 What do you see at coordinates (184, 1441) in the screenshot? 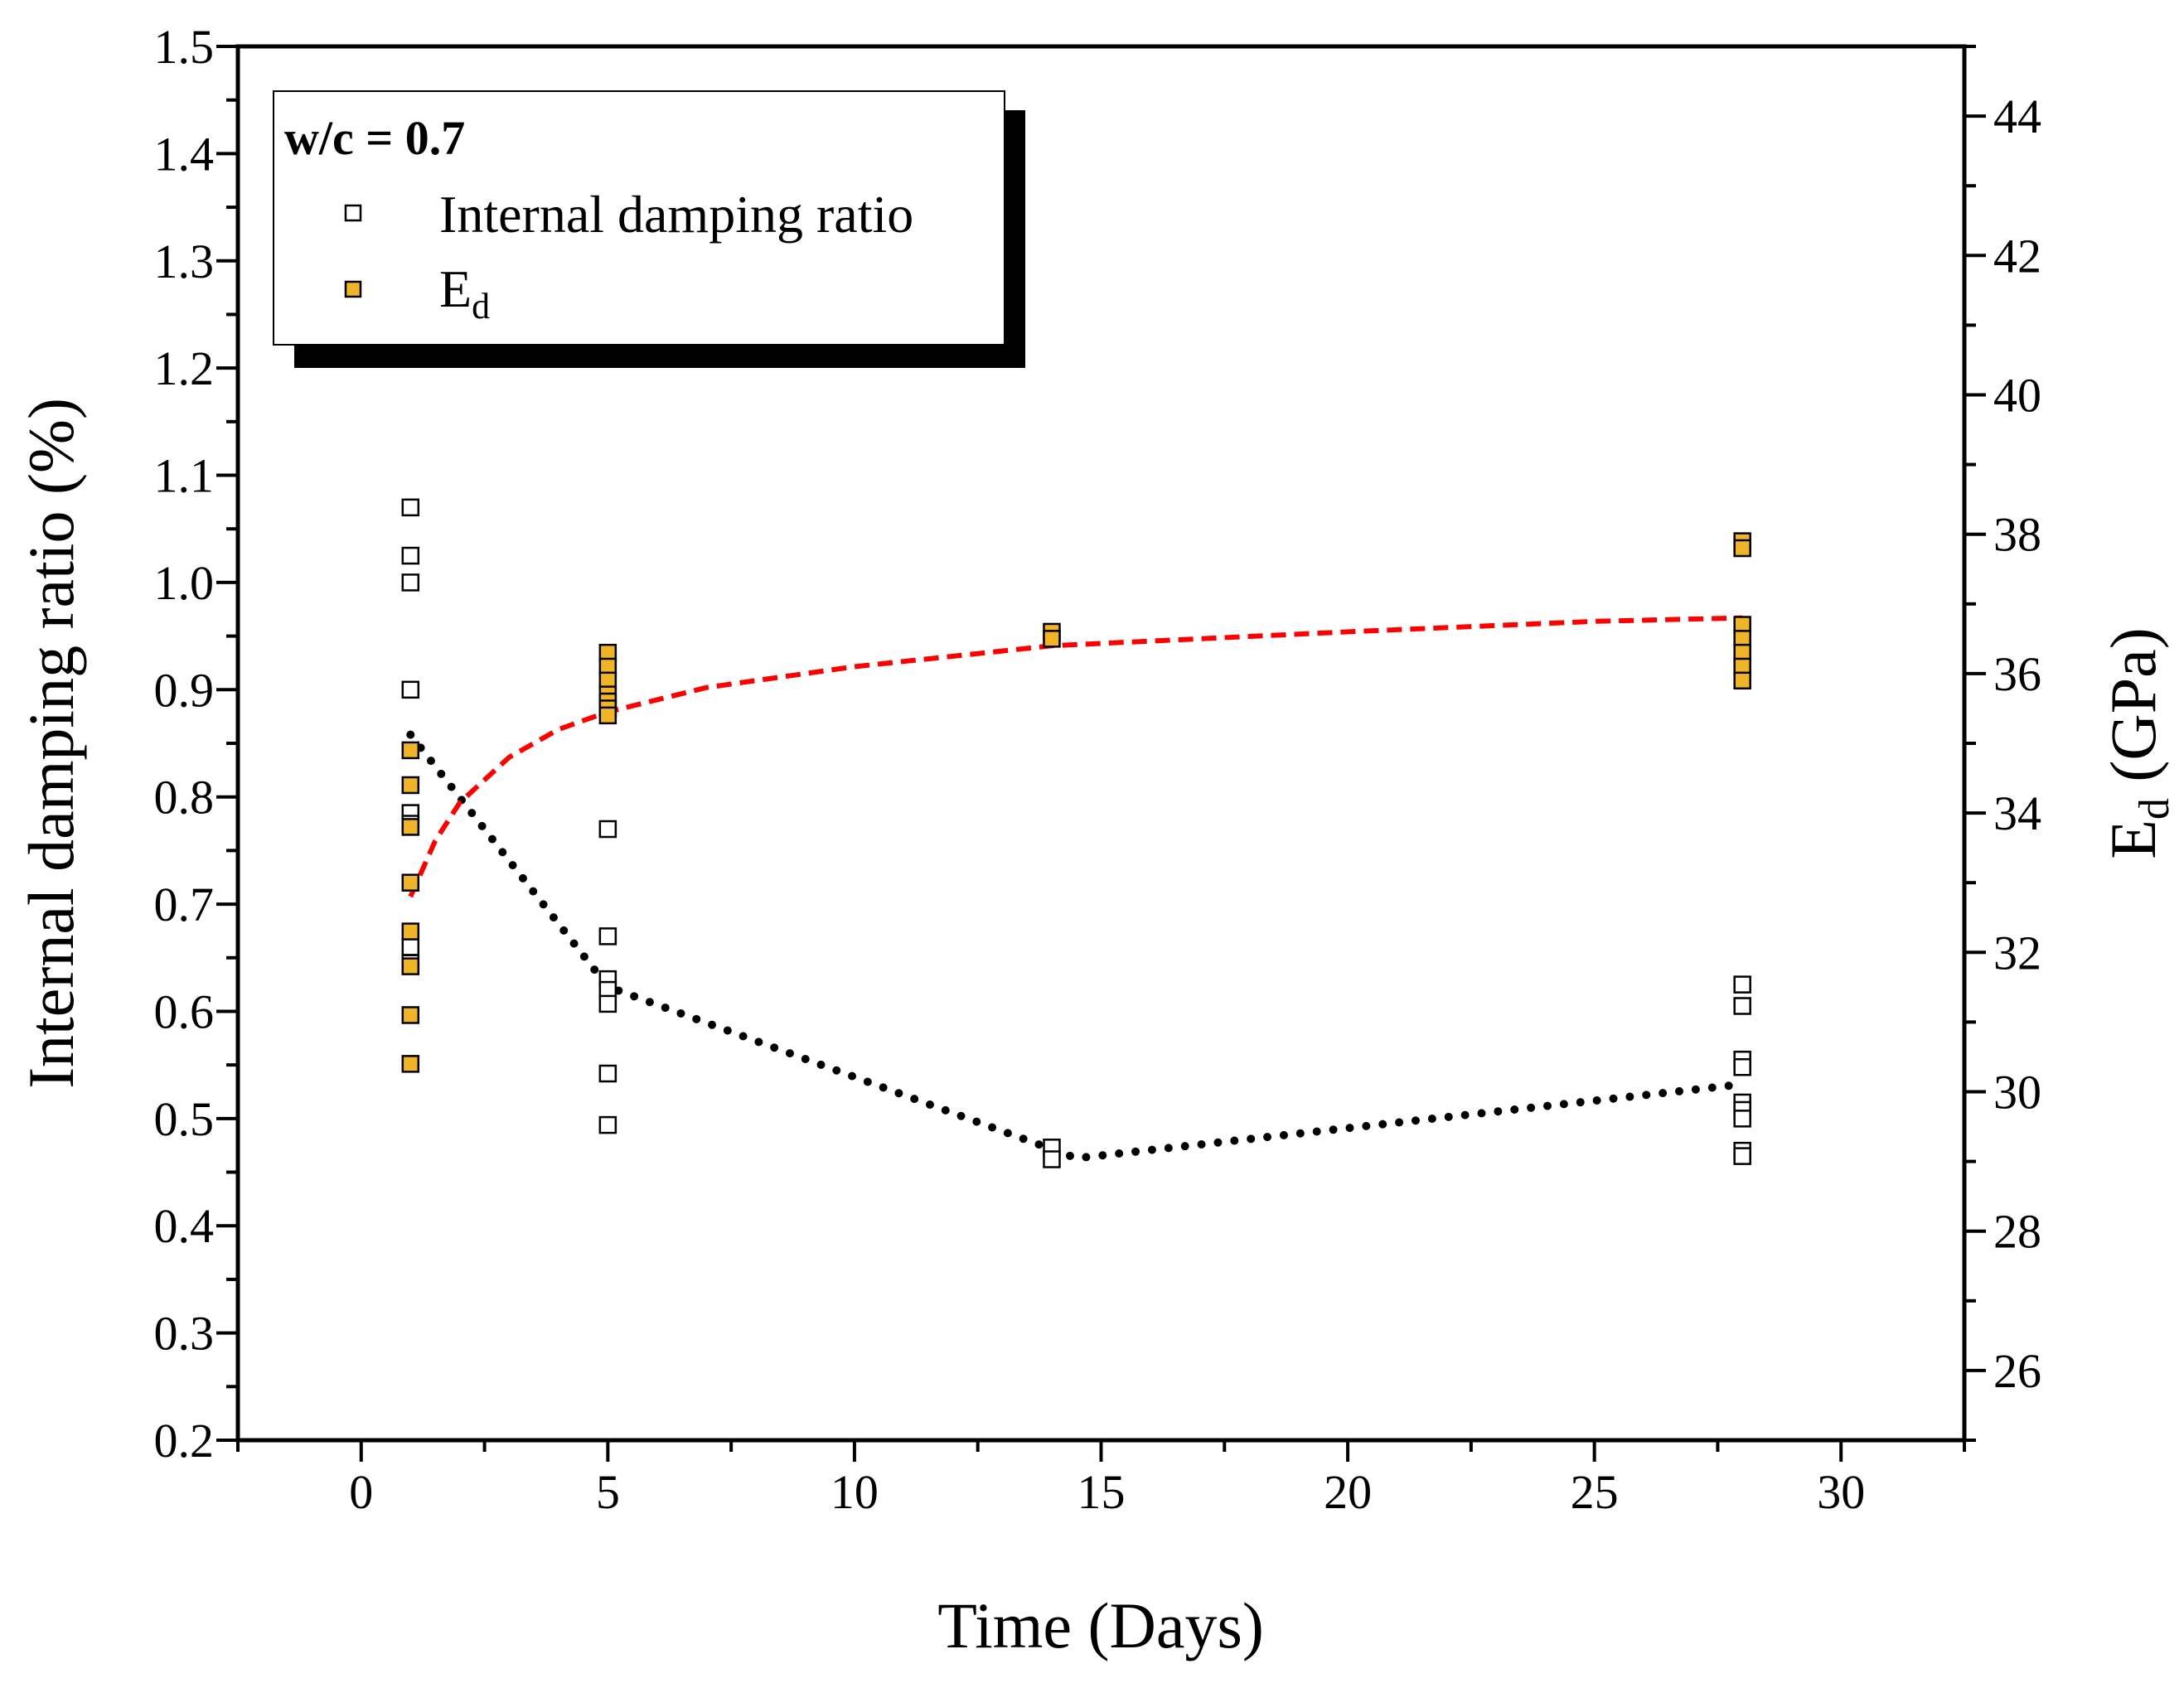
I see `y-tick-label: 0.2` at bounding box center [184, 1441].